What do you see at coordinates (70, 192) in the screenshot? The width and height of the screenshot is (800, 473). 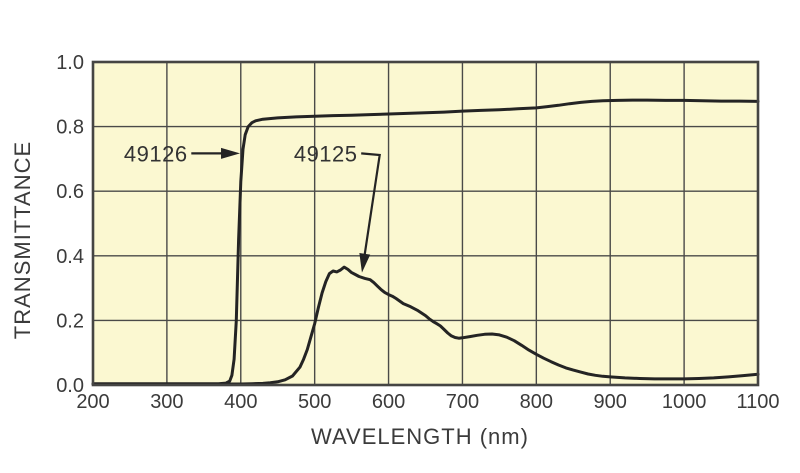 I see `y-tick-label: 0.6` at bounding box center [70, 192].